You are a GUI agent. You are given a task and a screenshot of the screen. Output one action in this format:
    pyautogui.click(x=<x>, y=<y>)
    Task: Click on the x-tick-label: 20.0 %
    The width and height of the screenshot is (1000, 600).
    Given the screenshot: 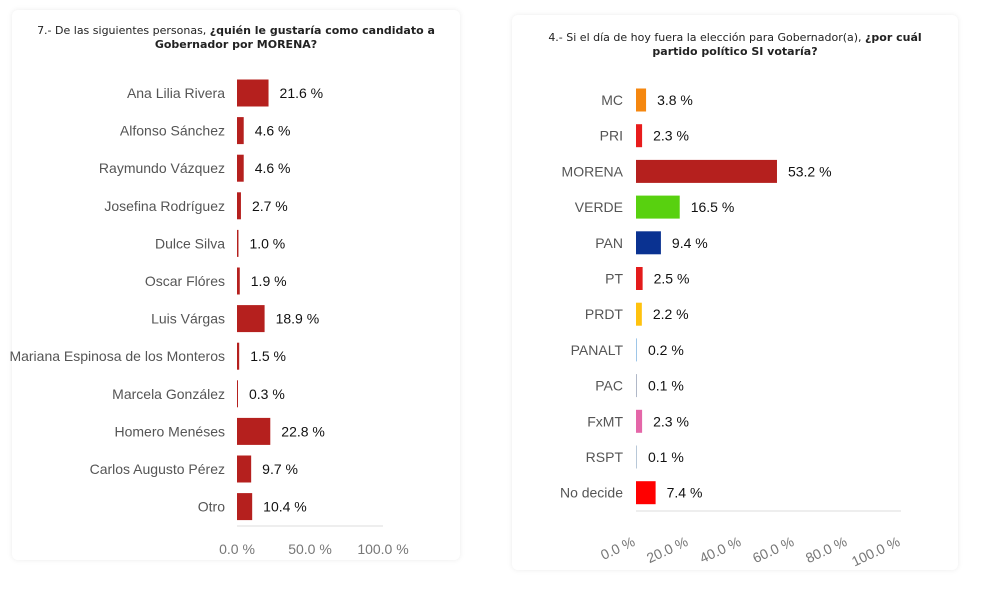 What is the action you would take?
    pyautogui.click(x=667, y=549)
    